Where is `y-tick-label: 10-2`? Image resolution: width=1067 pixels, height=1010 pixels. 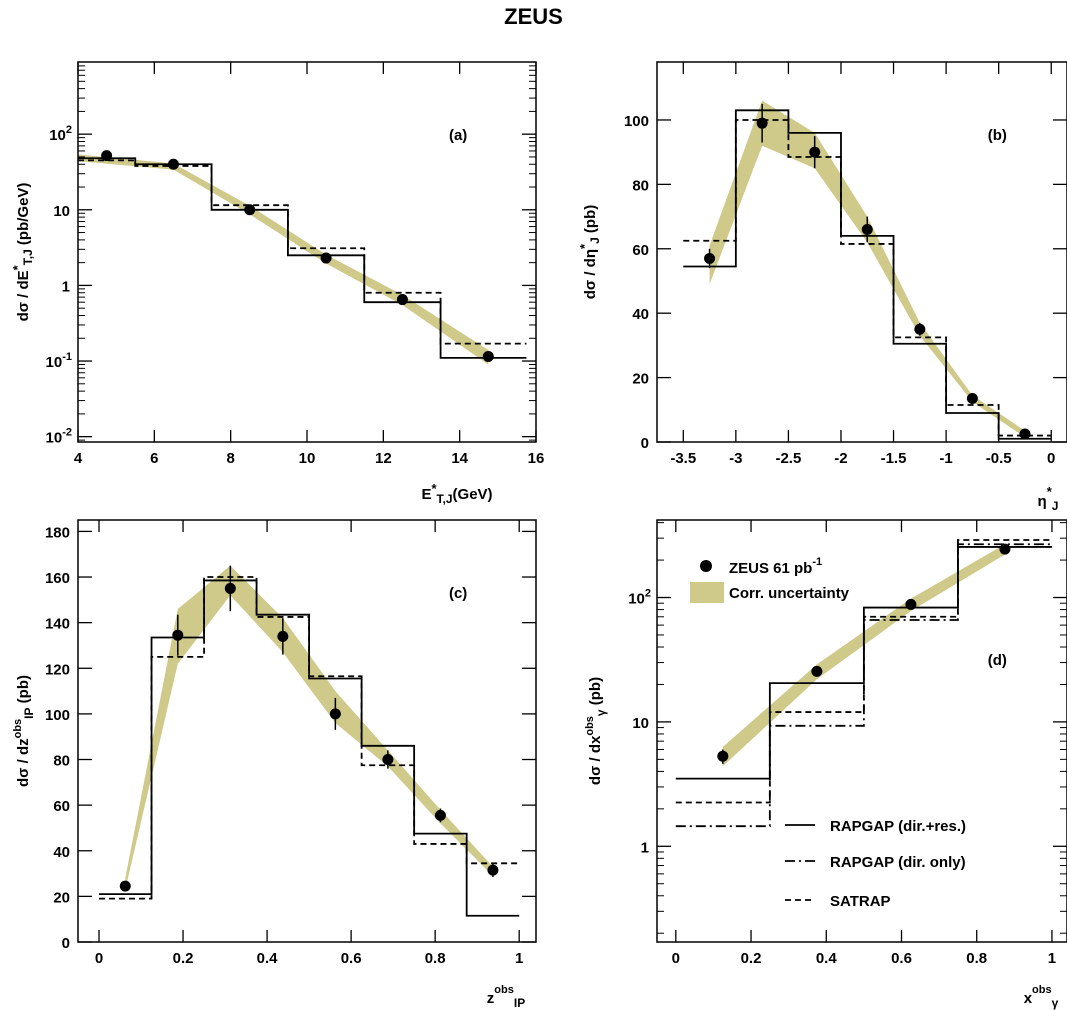 y-tick-label: 10-2 is located at coordinates (59, 437).